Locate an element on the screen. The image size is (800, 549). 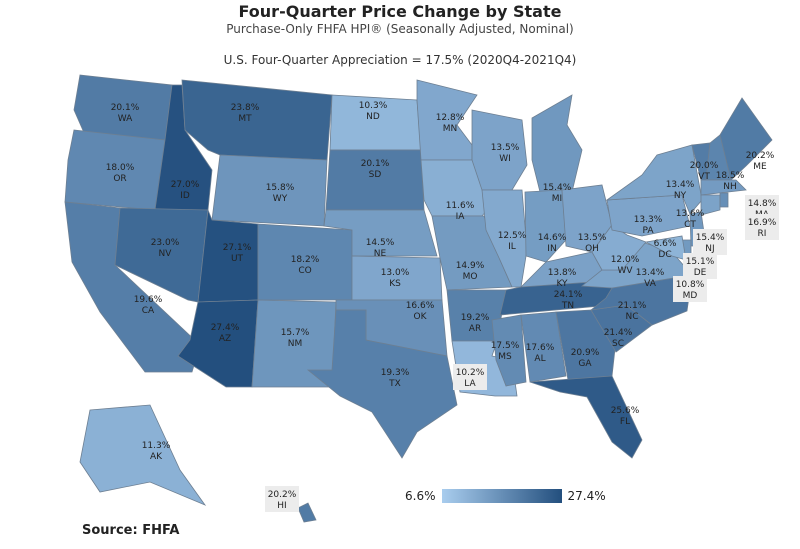
page-title: Four-Quarter Price Change by State is located at coordinates (400, 11).